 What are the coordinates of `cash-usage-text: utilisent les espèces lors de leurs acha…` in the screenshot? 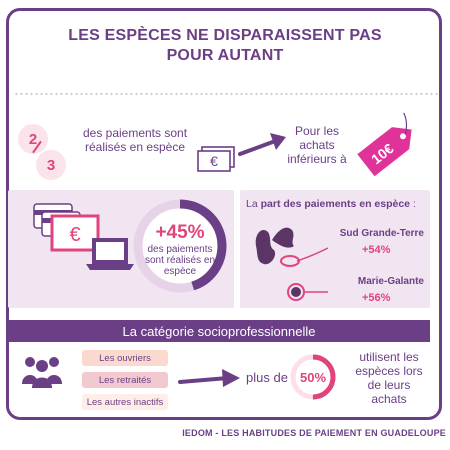 It's located at (389, 378).